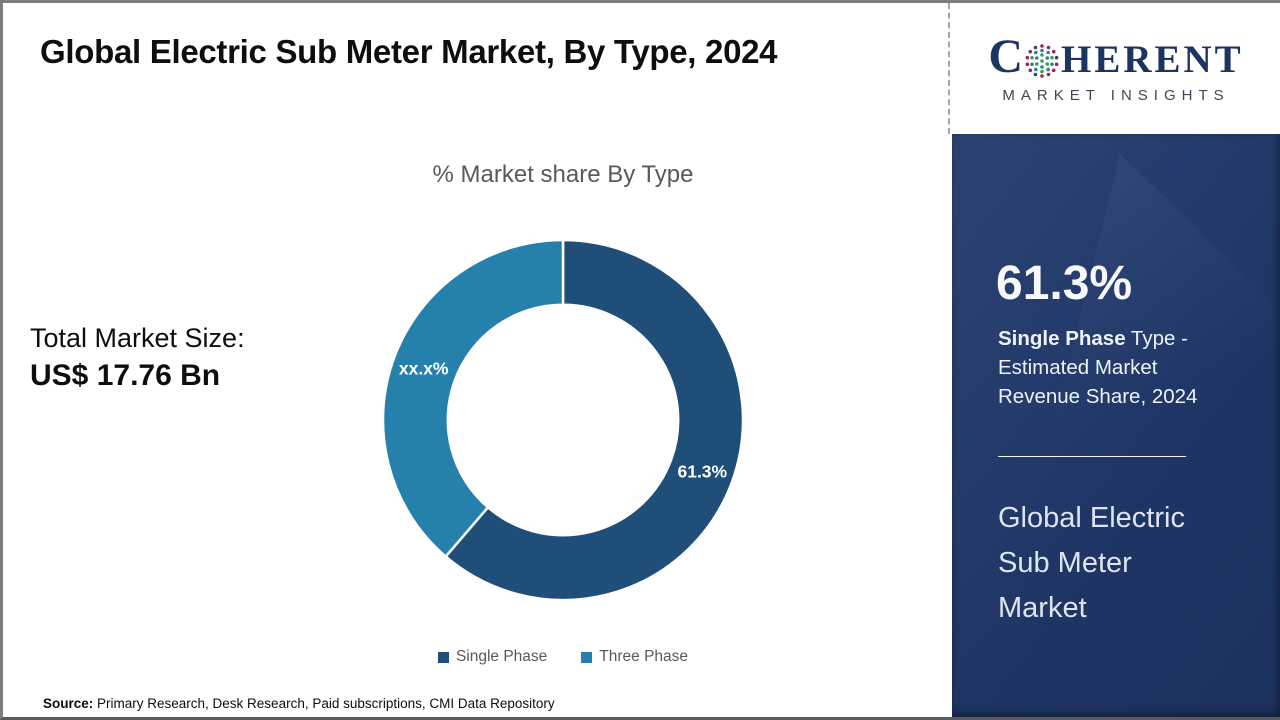  I want to click on legend-item-single-phase: Single Phase, so click(492, 657).